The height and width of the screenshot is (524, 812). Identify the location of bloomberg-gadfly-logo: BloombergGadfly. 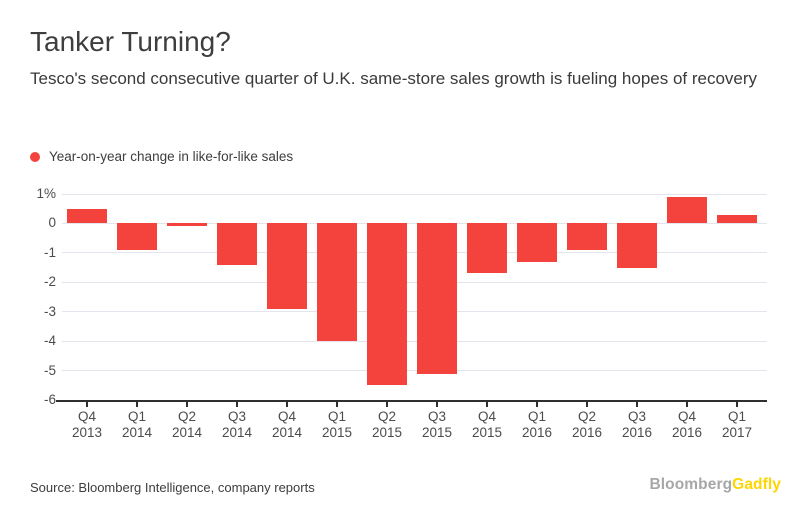
(715, 485).